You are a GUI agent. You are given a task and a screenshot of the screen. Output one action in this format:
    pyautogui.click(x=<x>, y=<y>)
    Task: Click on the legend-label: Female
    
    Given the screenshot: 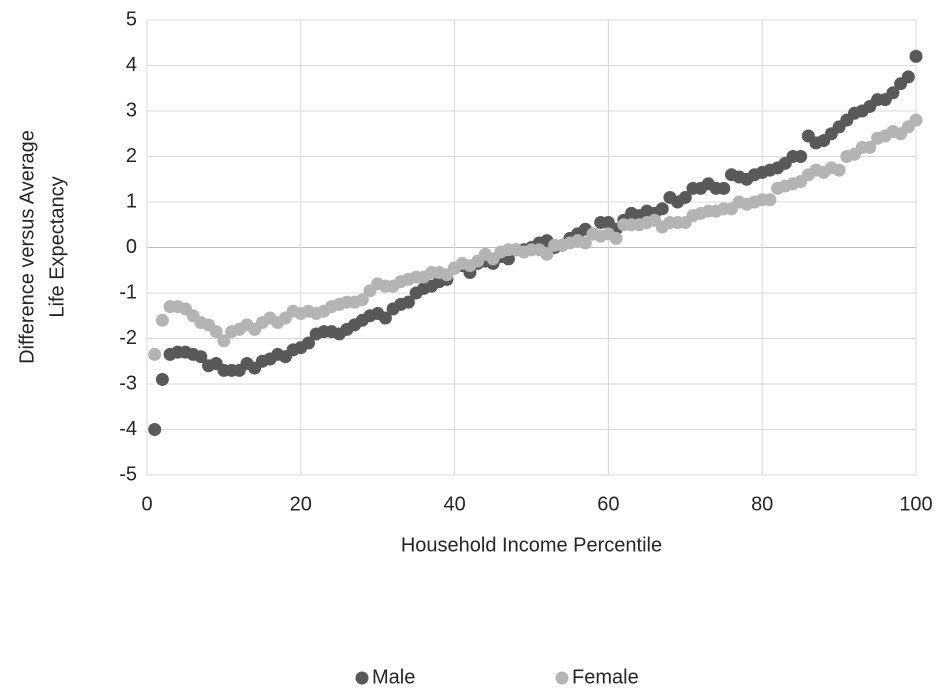 What is the action you would take?
    pyautogui.click(x=605, y=677)
    